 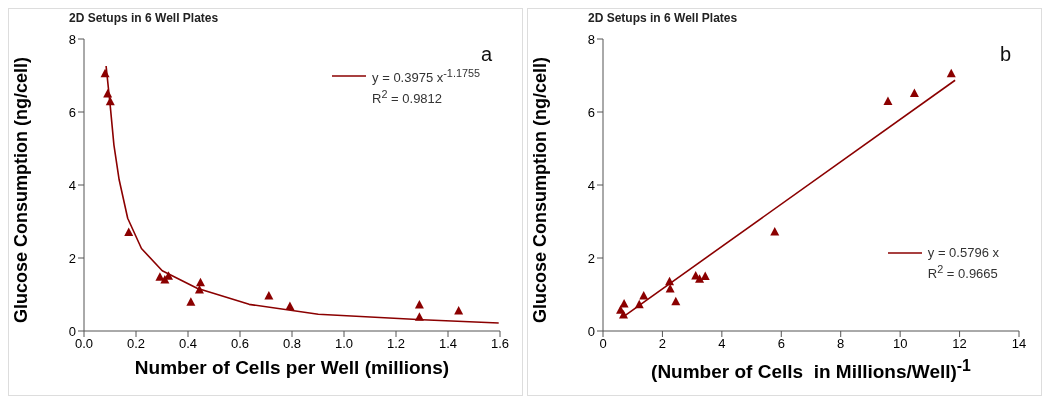 I want to click on x-tick-label: 14, so click(x=1019, y=344).